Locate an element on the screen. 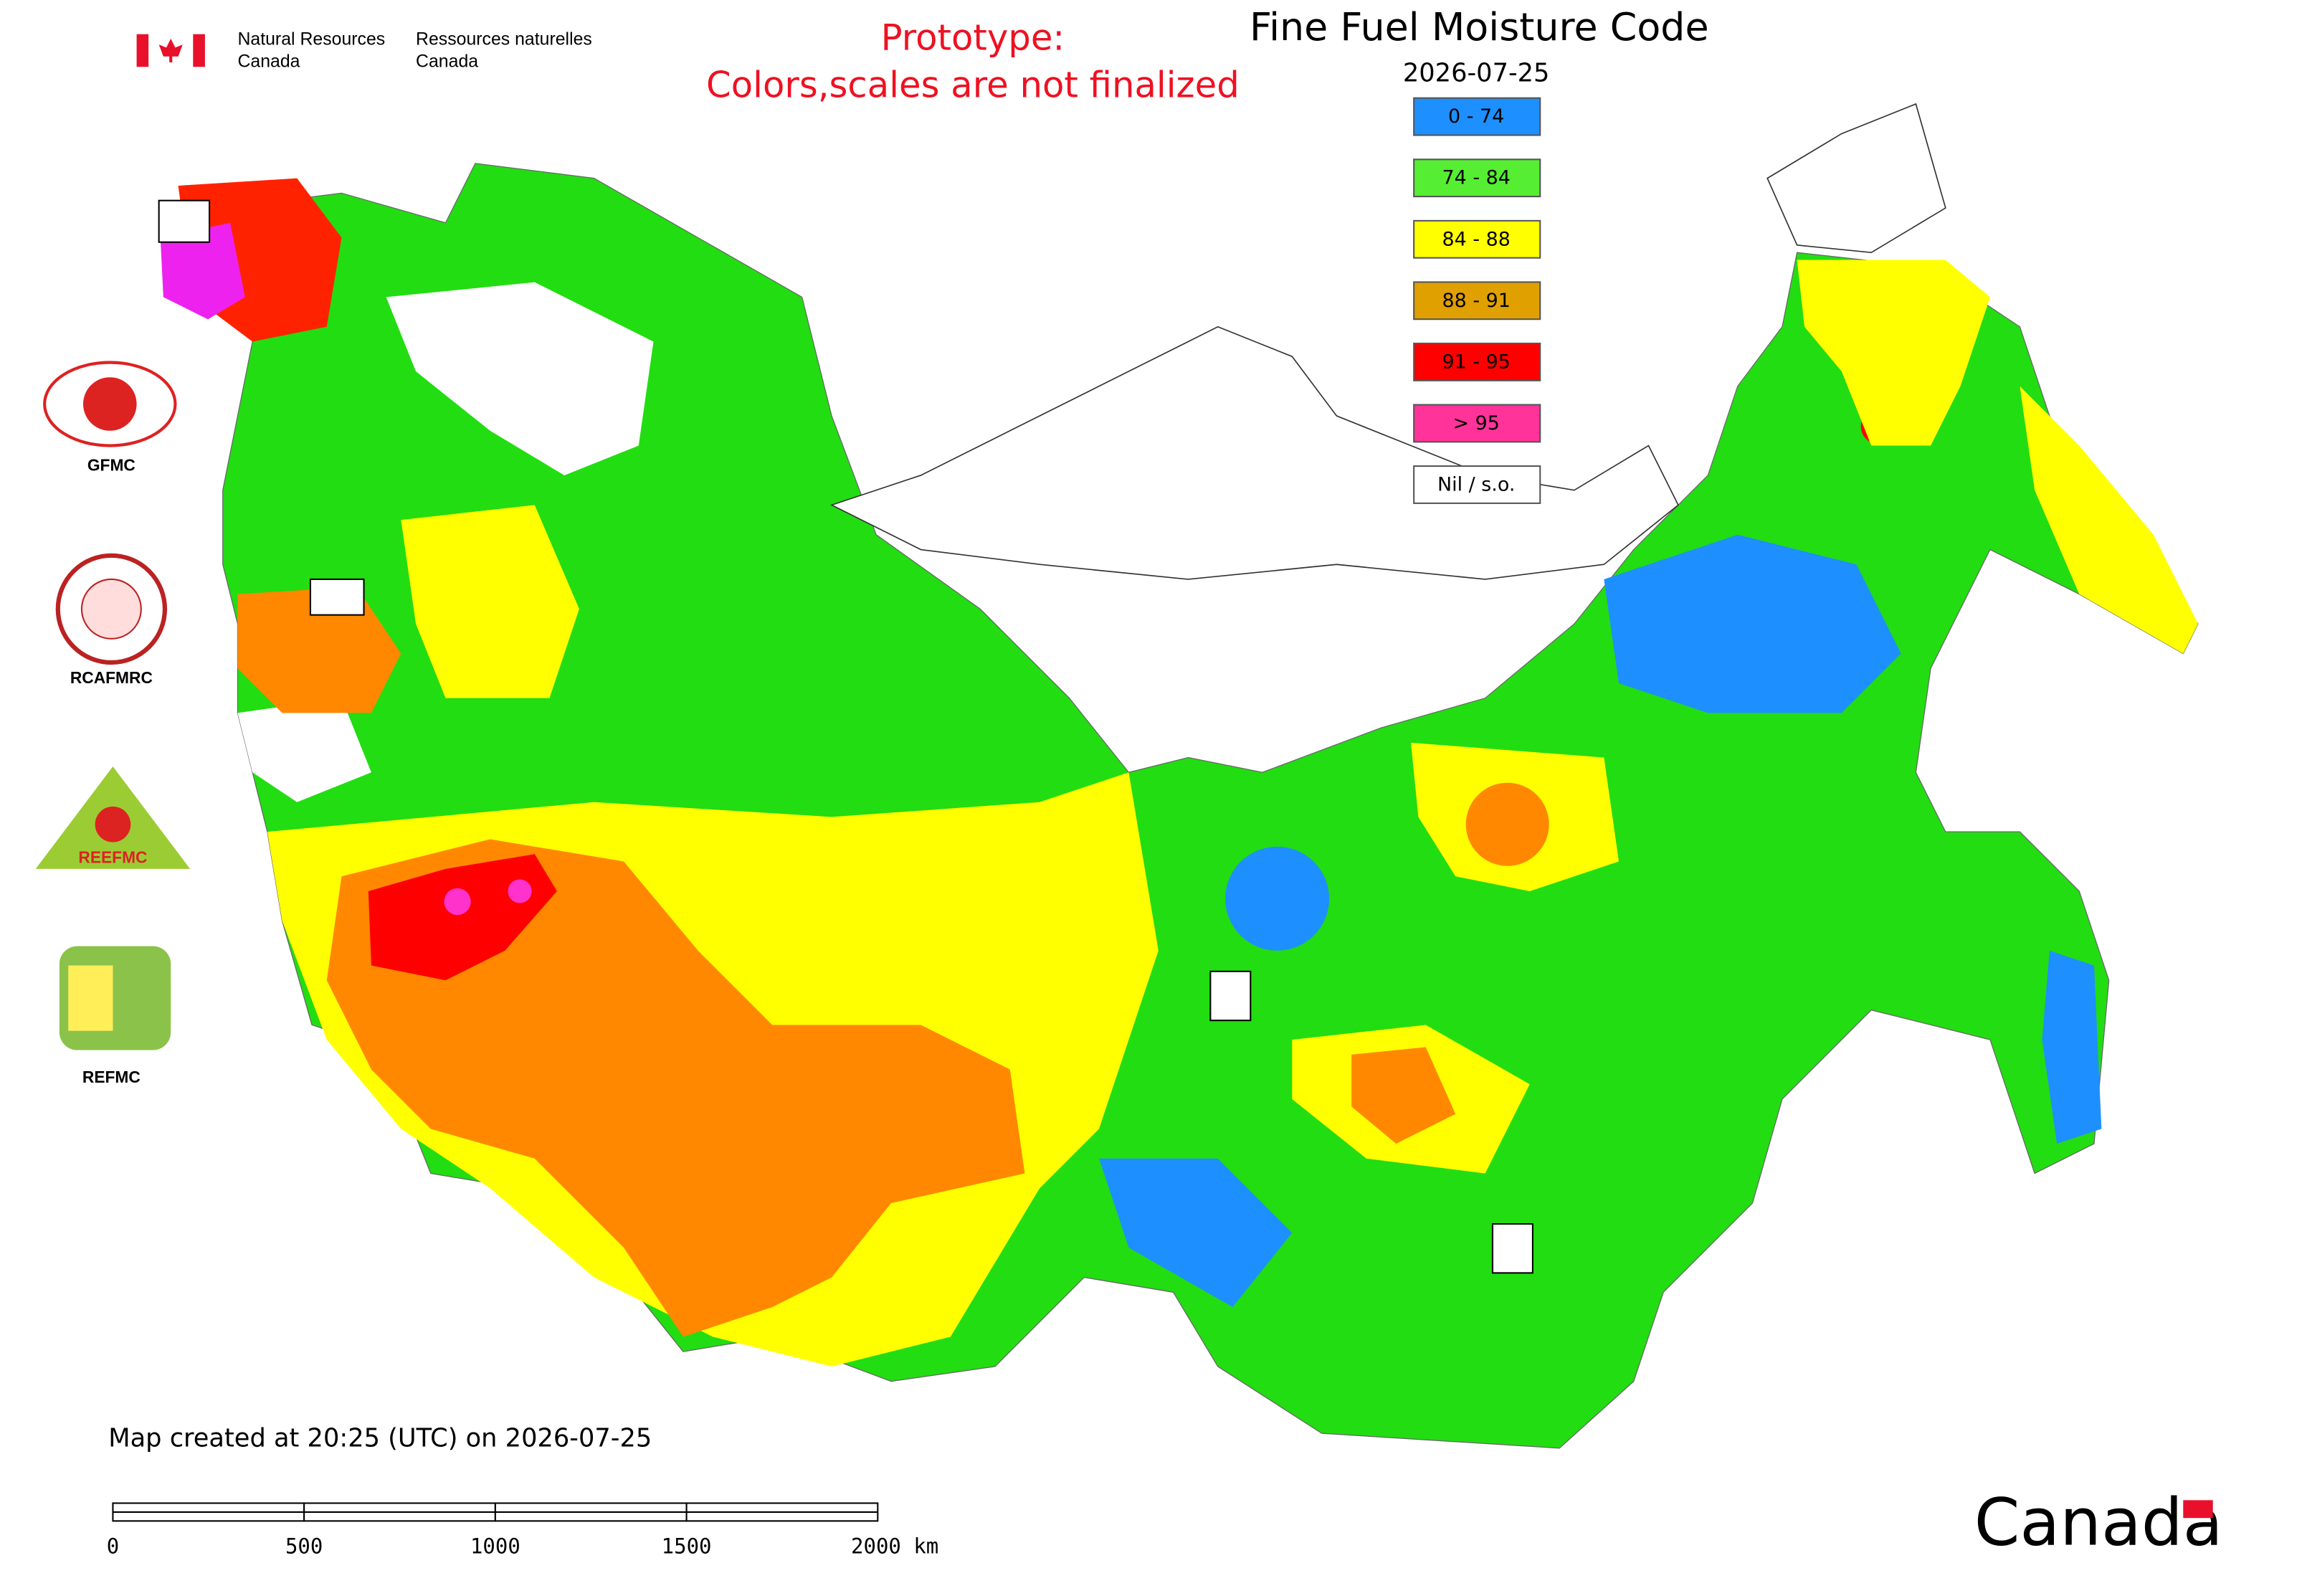 This screenshot has height=1596, width=2302. maple-leaf is located at coordinates (170, 50).